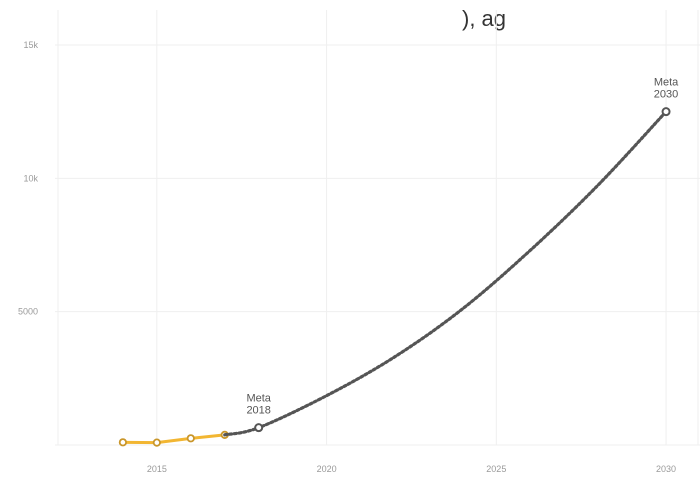 This screenshot has height=479, width=700. I want to click on y-tick-label: 15k, so click(30, 45).